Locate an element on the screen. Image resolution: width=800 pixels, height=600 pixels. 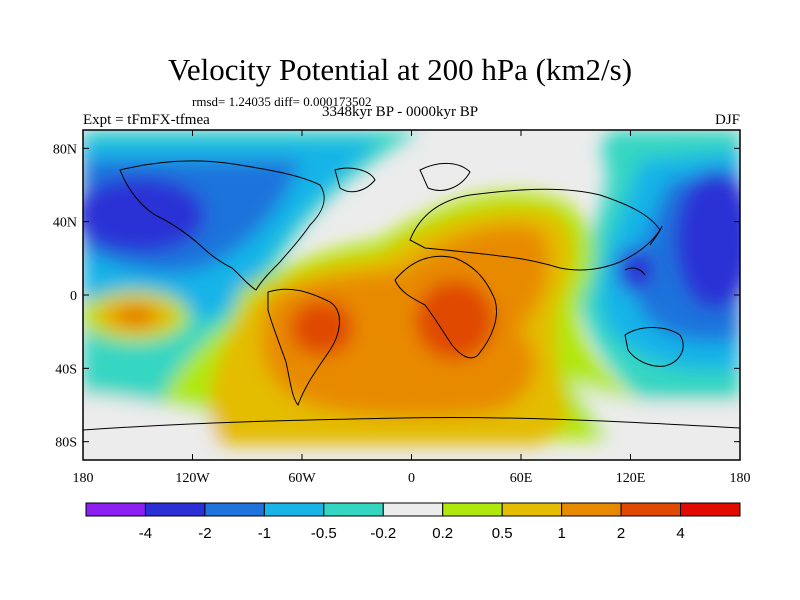
colorbar-label: -0.5 is located at coordinates (324, 533).